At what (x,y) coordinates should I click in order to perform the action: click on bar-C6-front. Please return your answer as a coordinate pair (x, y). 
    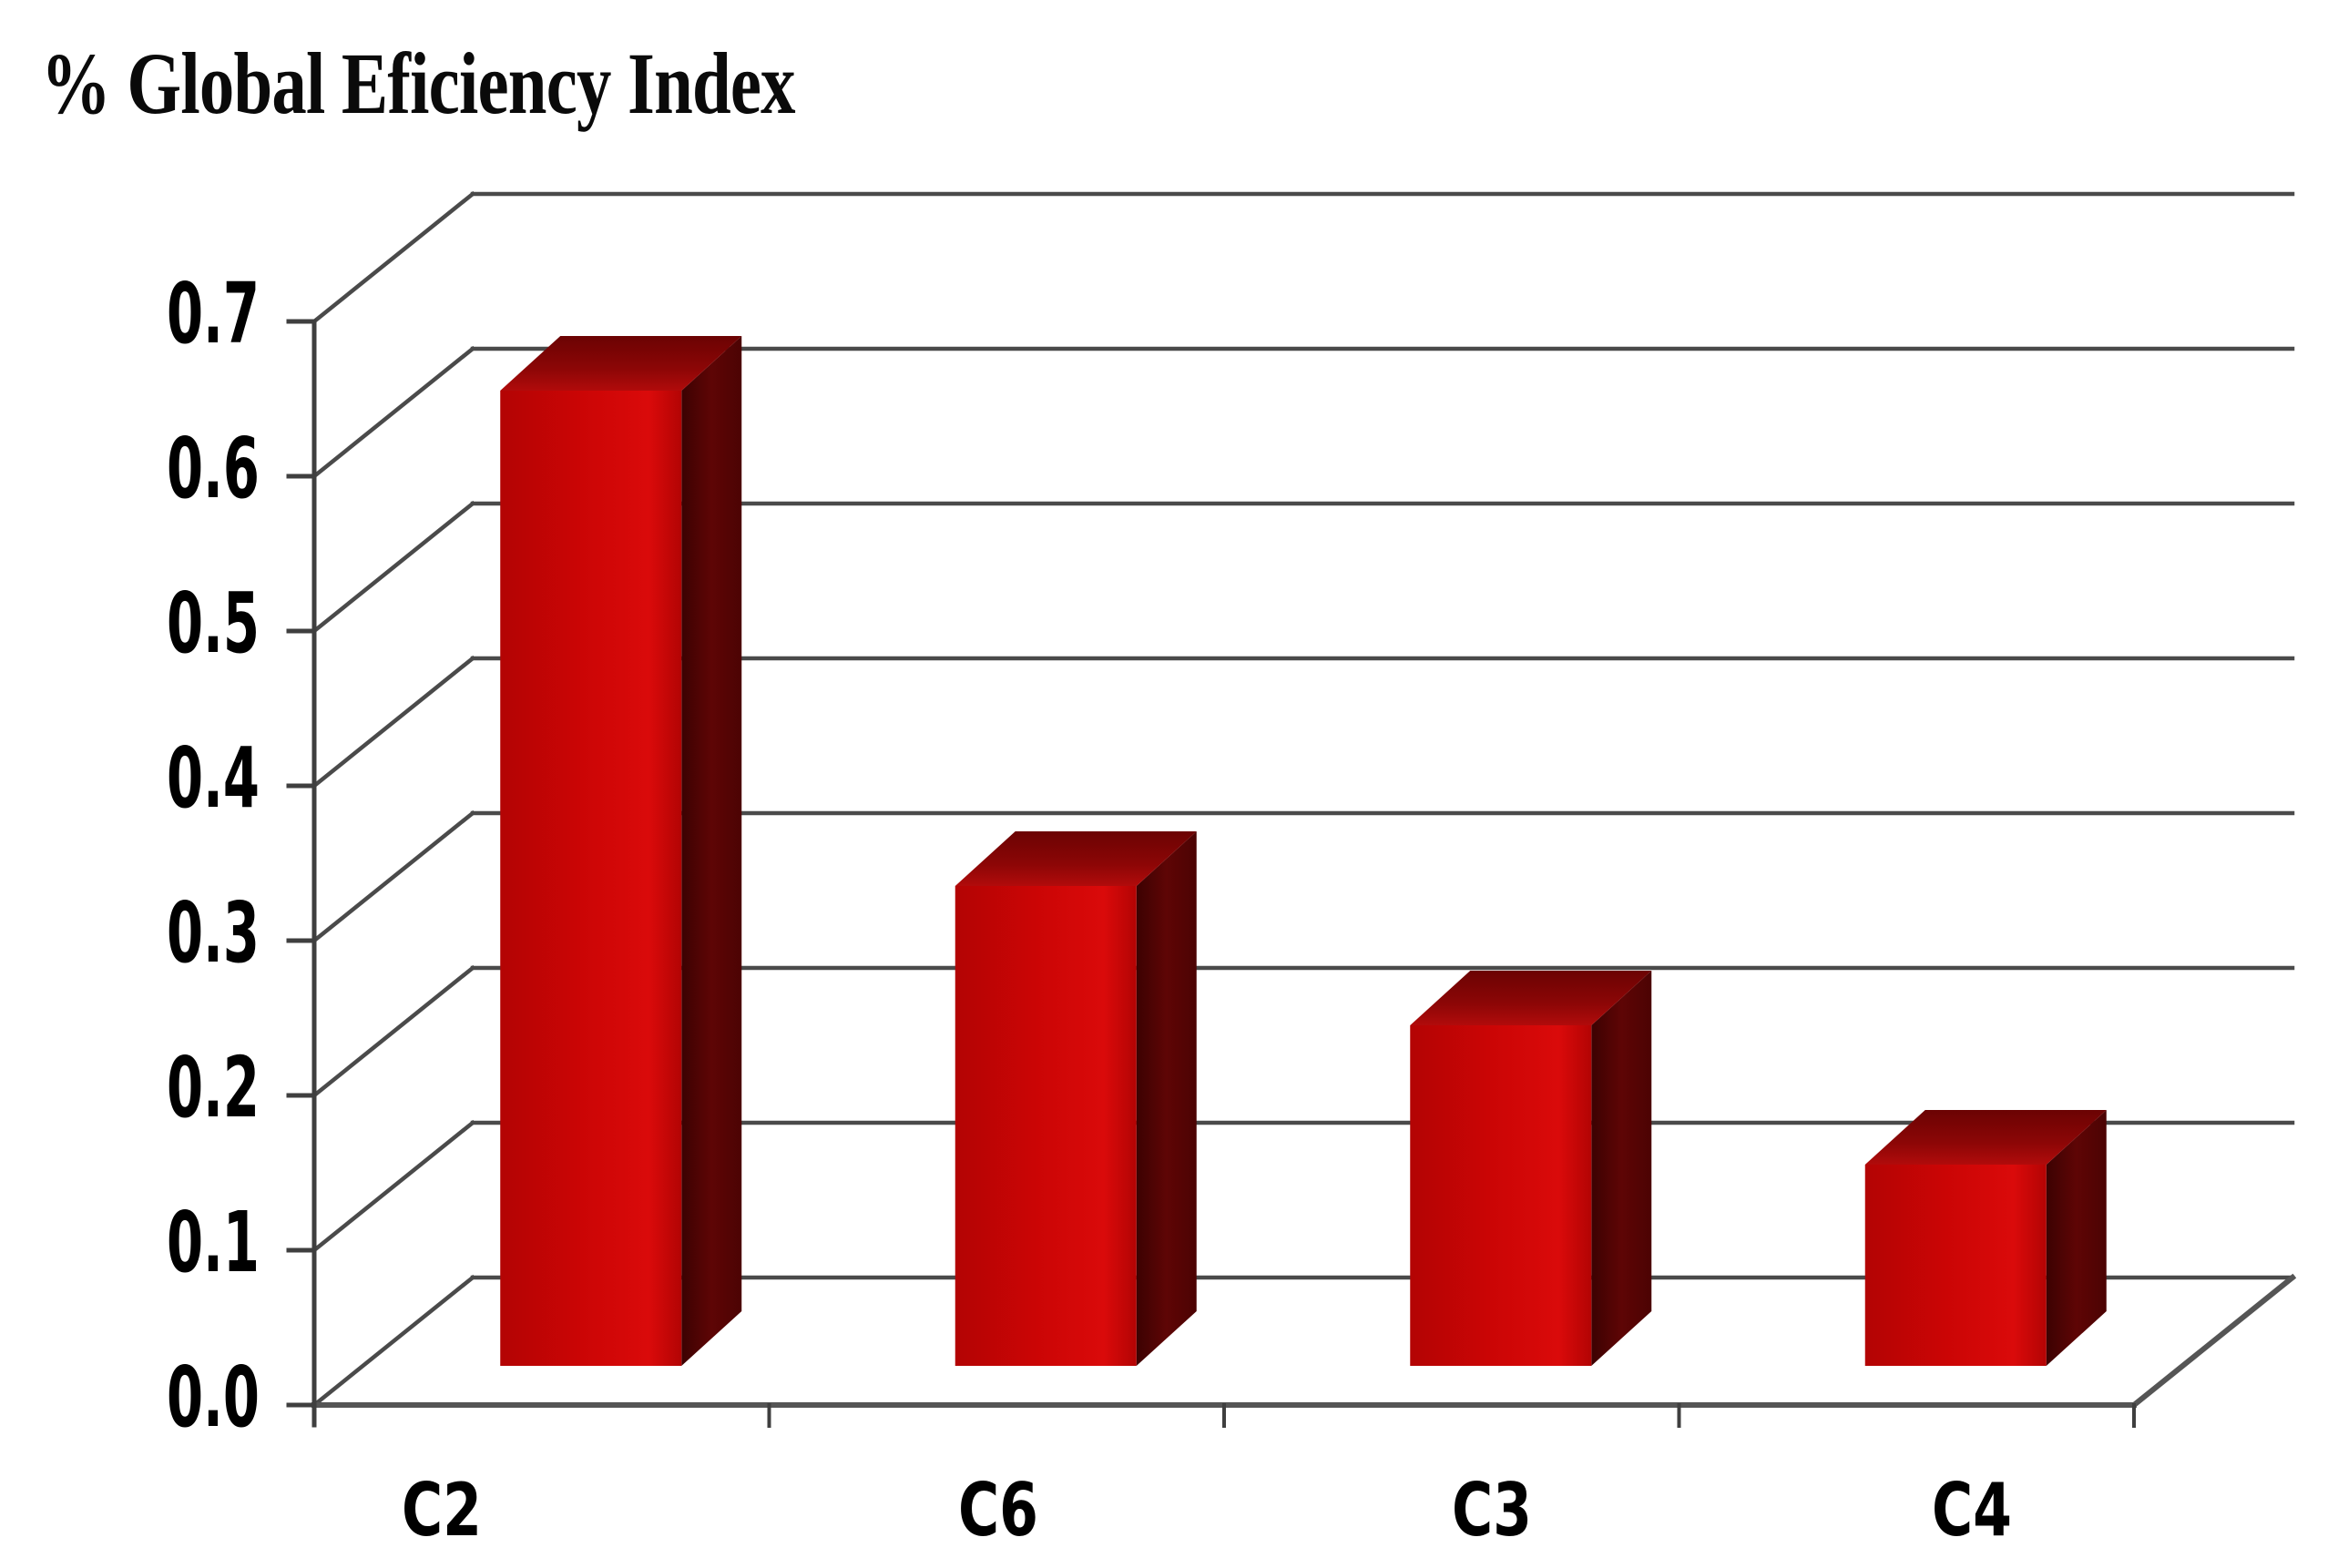
    Looking at the image, I should click on (1046, 1126).